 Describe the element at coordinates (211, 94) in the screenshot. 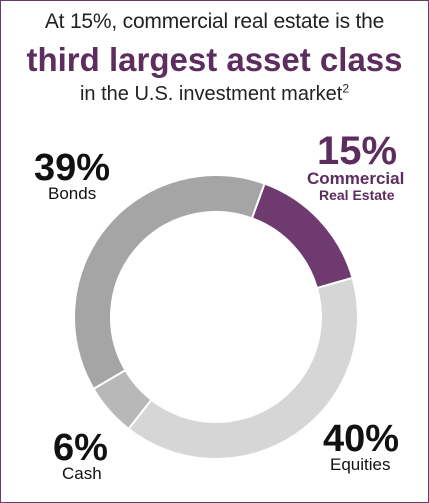

I see `title-line-3-text: in the U.S. investment market` at that location.